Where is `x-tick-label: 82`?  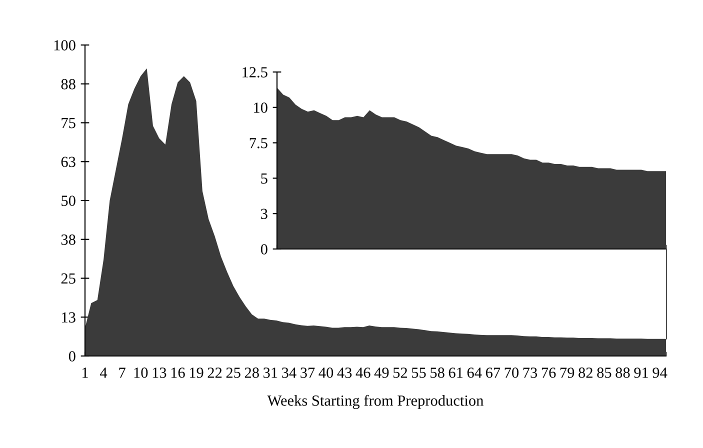
x-tick-label: 82 is located at coordinates (585, 373).